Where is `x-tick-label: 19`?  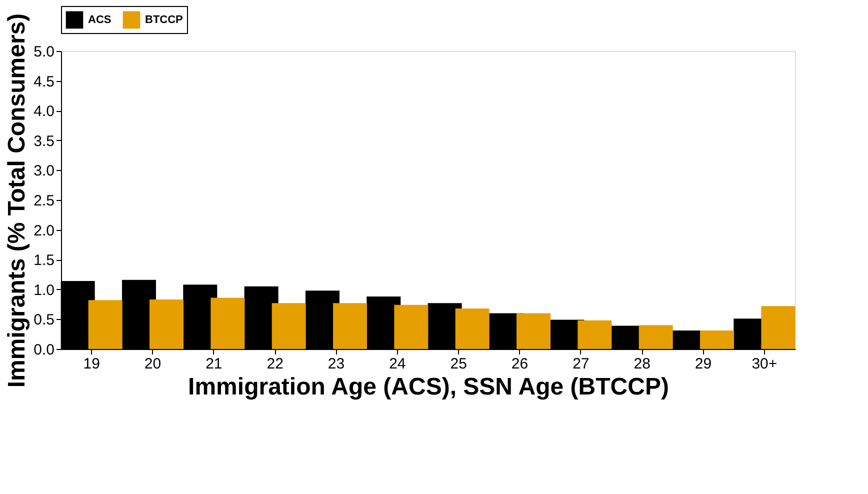
x-tick-label: 19 is located at coordinates (91, 364).